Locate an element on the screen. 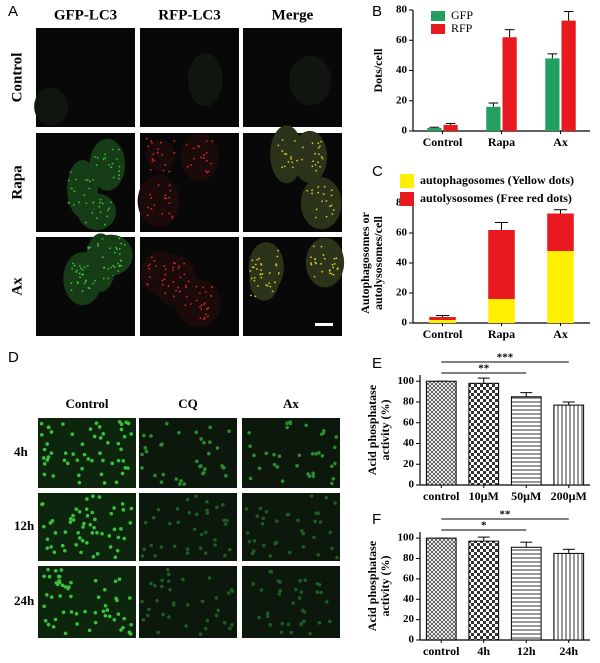 The width and height of the screenshot is (600, 663). y-tick-label: 60 is located at coordinates (409, 422).